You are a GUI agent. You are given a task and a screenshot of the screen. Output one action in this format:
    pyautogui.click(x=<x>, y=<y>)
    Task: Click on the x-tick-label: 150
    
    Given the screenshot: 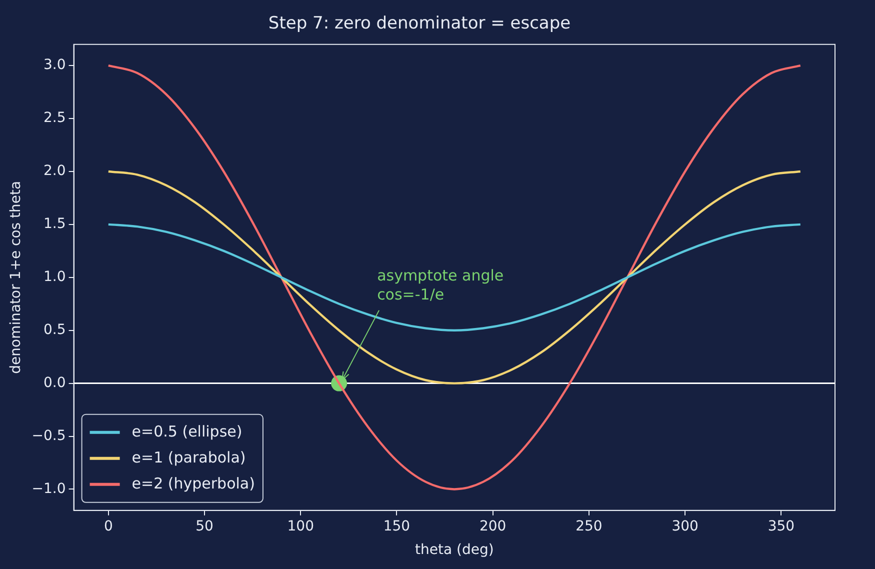 What is the action you would take?
    pyautogui.click(x=396, y=526)
    